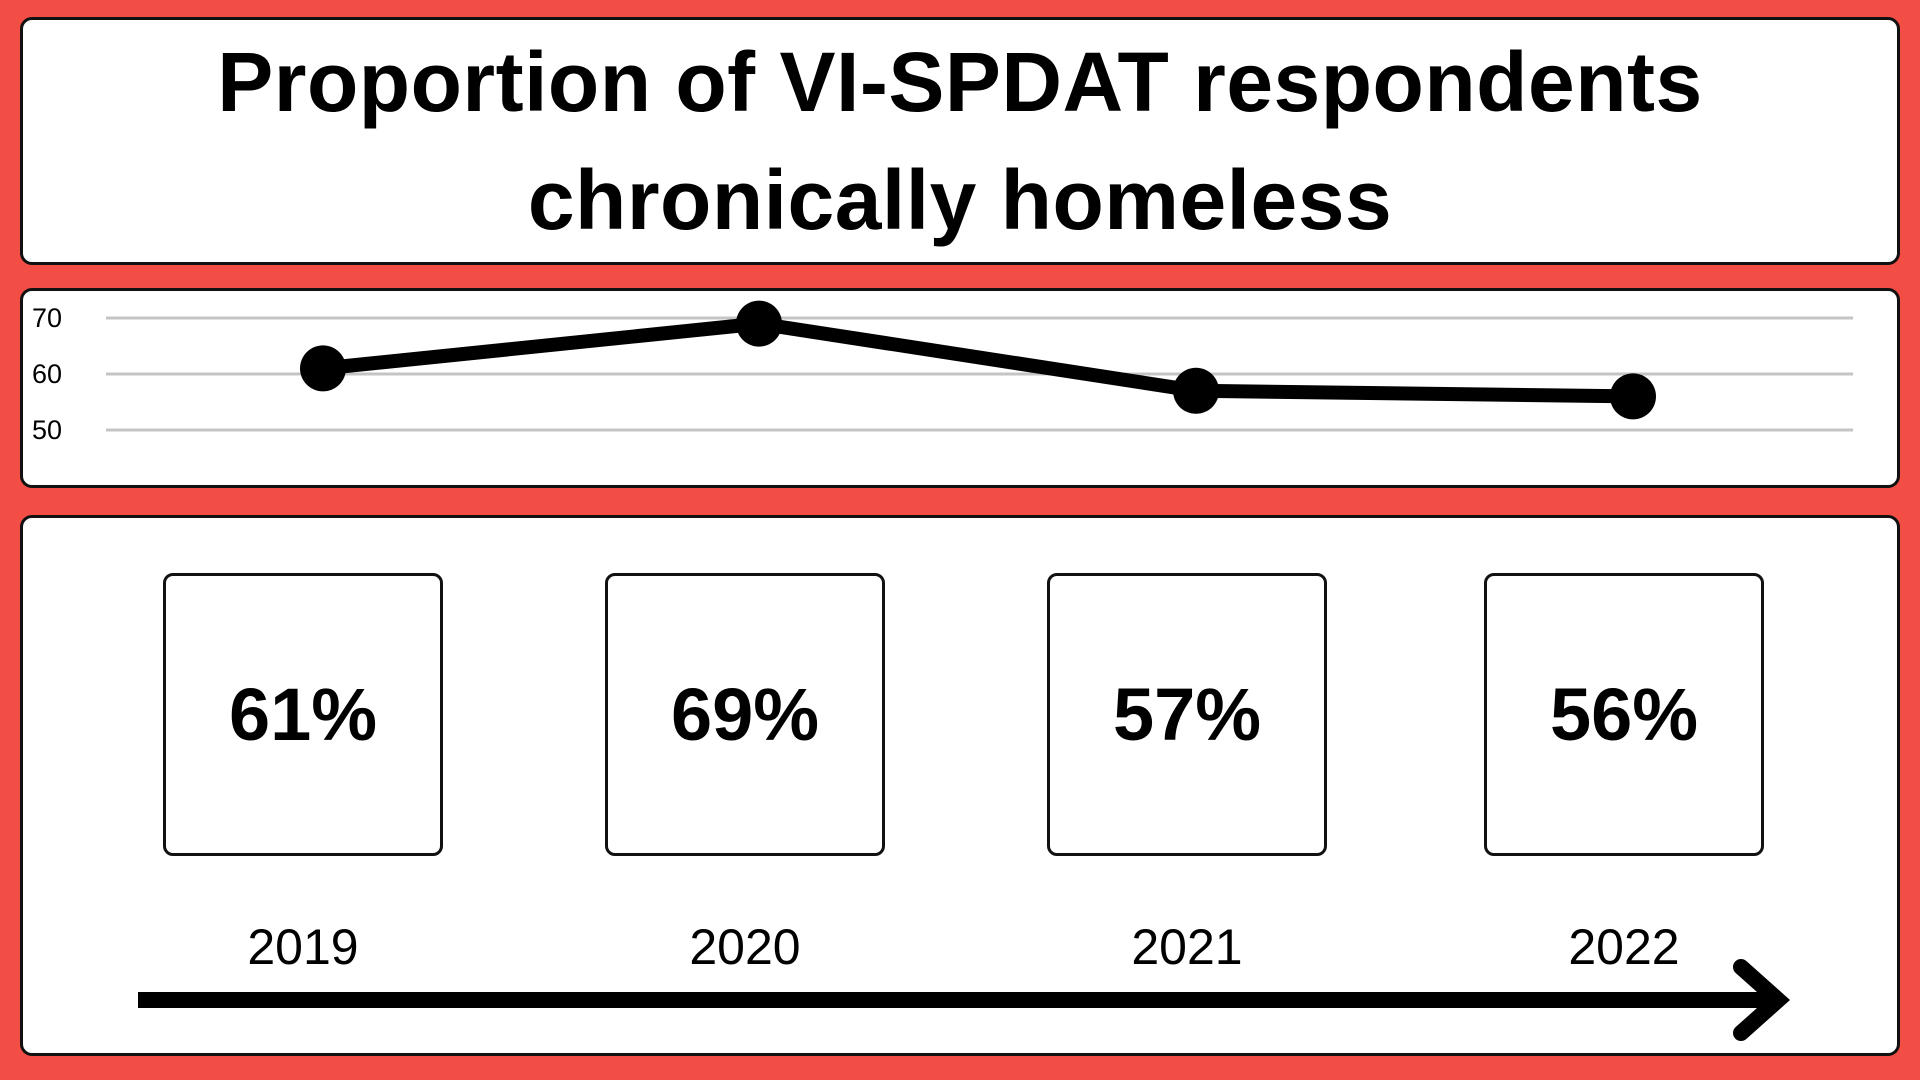  Describe the element at coordinates (1633, 396) in the screenshot. I see `data-point-2022` at that location.